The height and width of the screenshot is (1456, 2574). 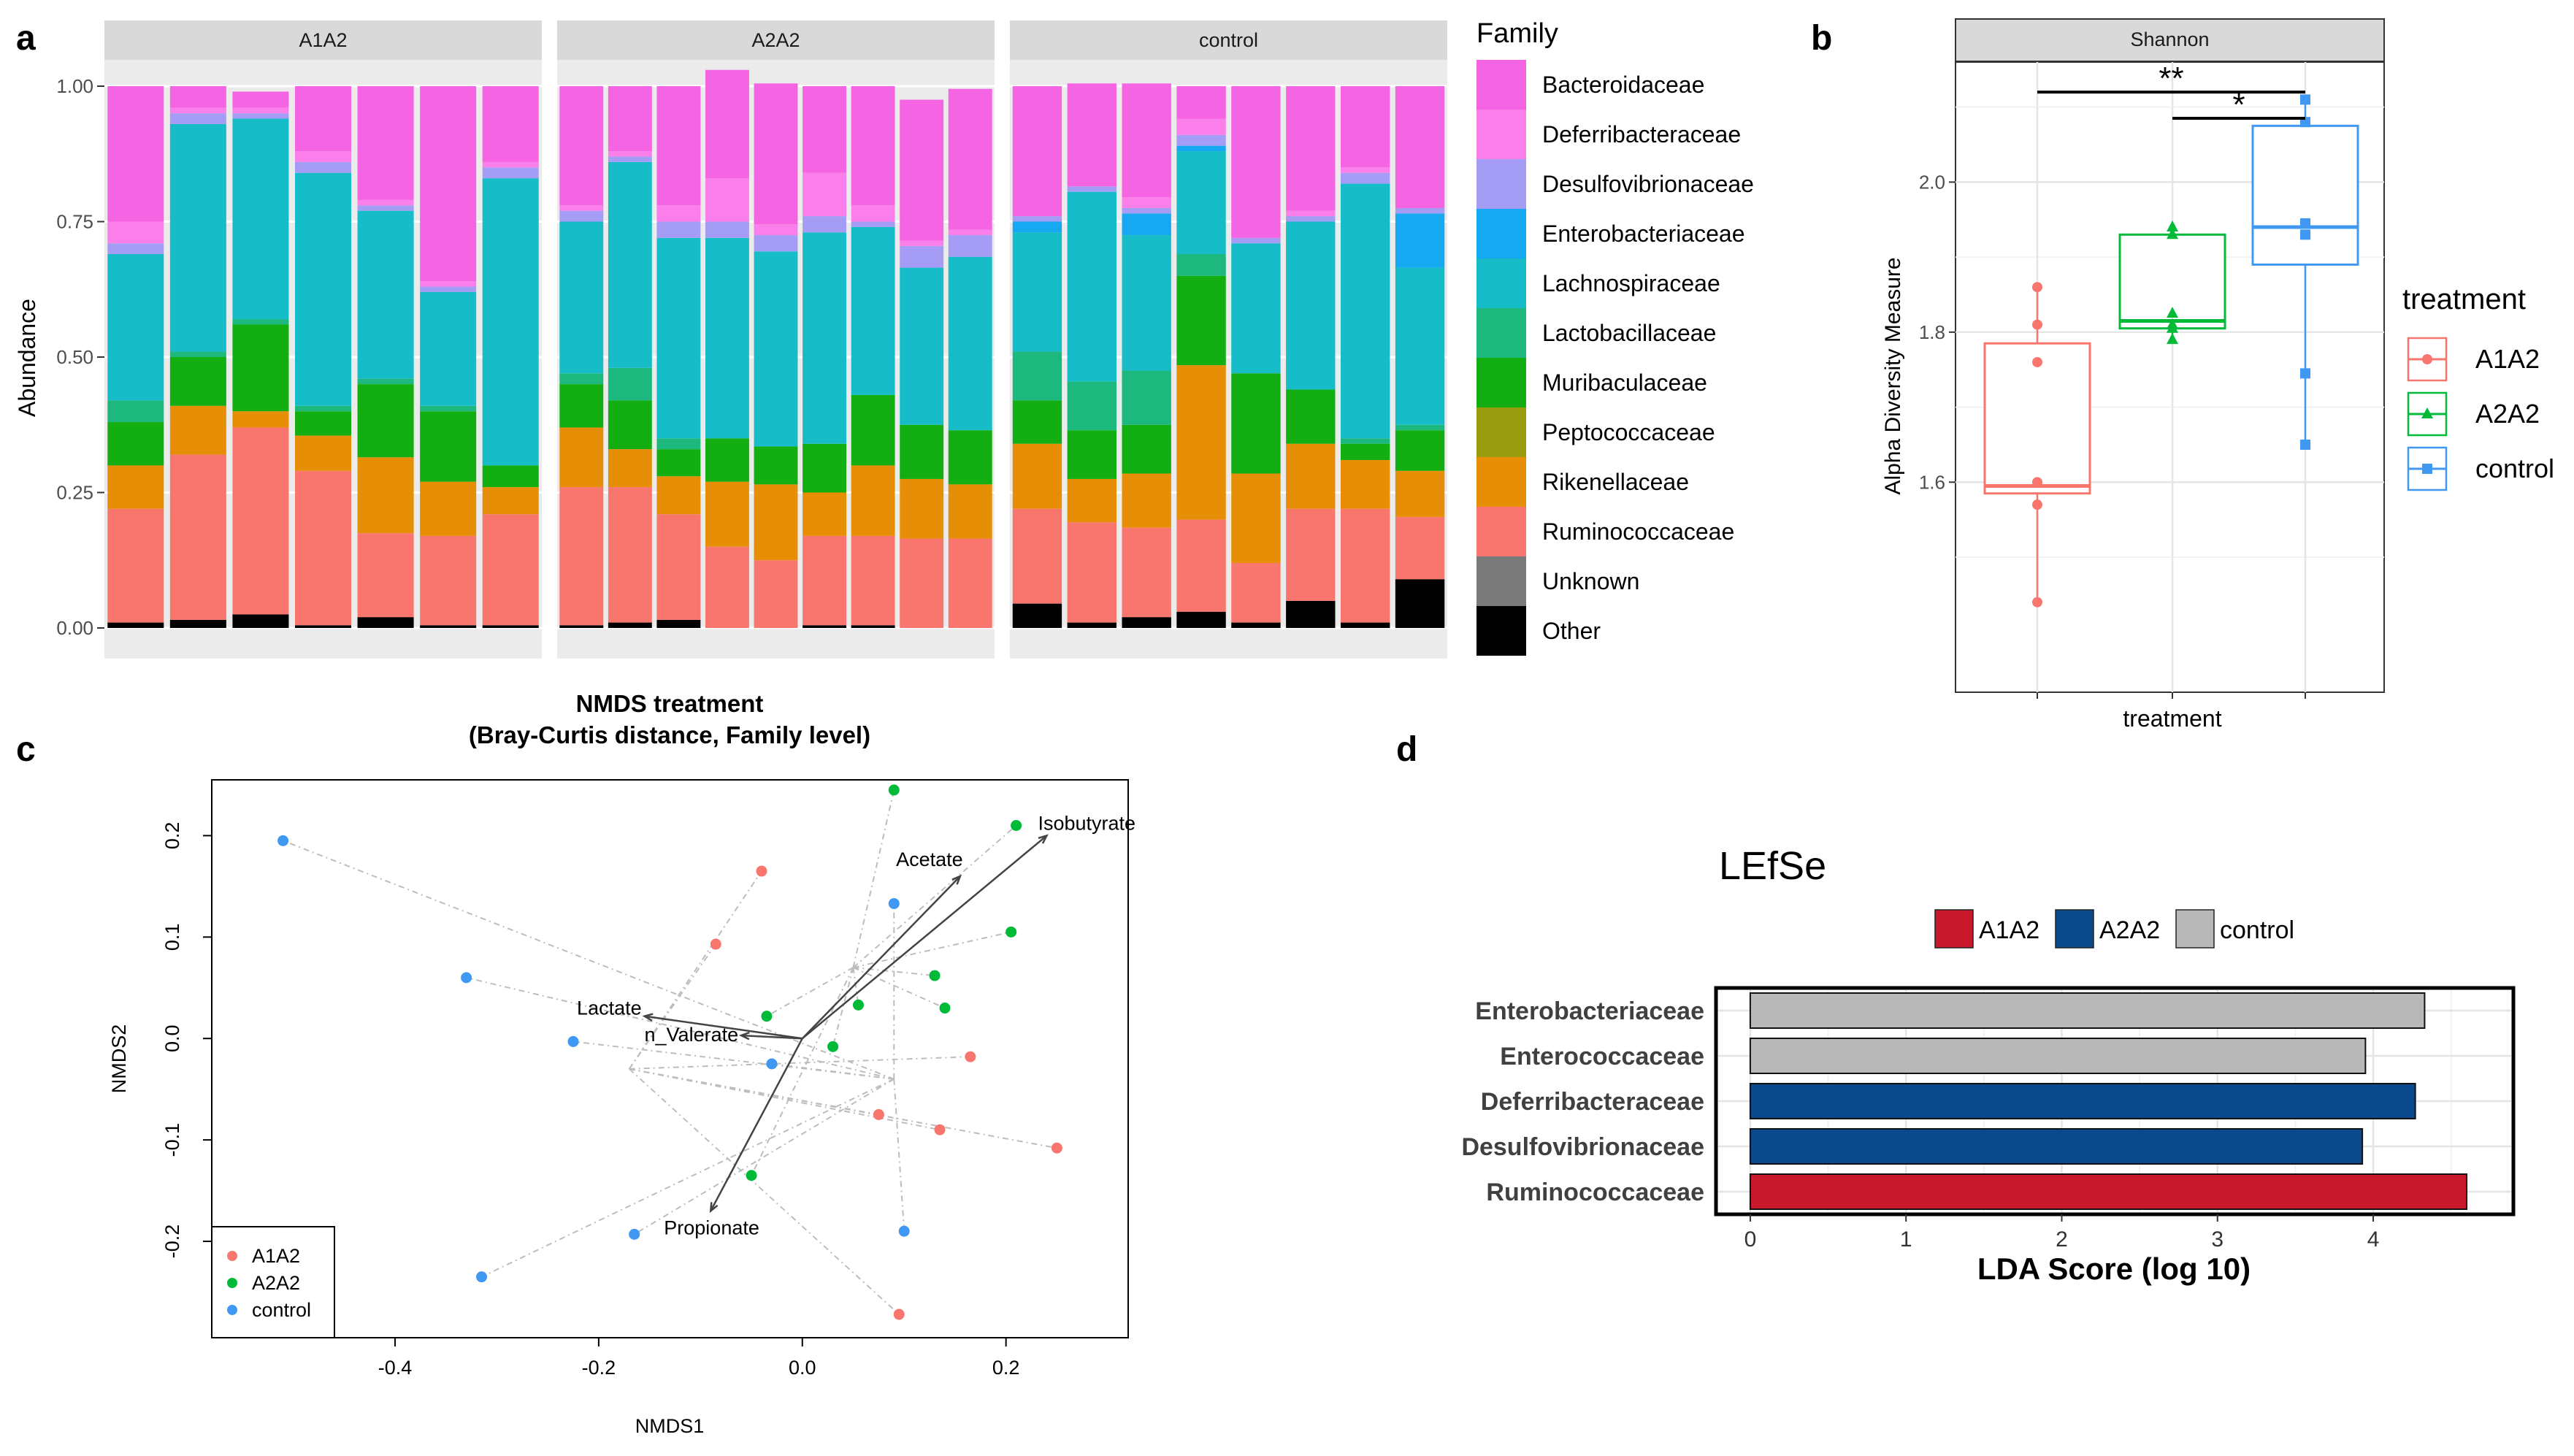 I want to click on chart-subtitle: (Bray-Curtis distance, Family level), so click(x=669, y=735).